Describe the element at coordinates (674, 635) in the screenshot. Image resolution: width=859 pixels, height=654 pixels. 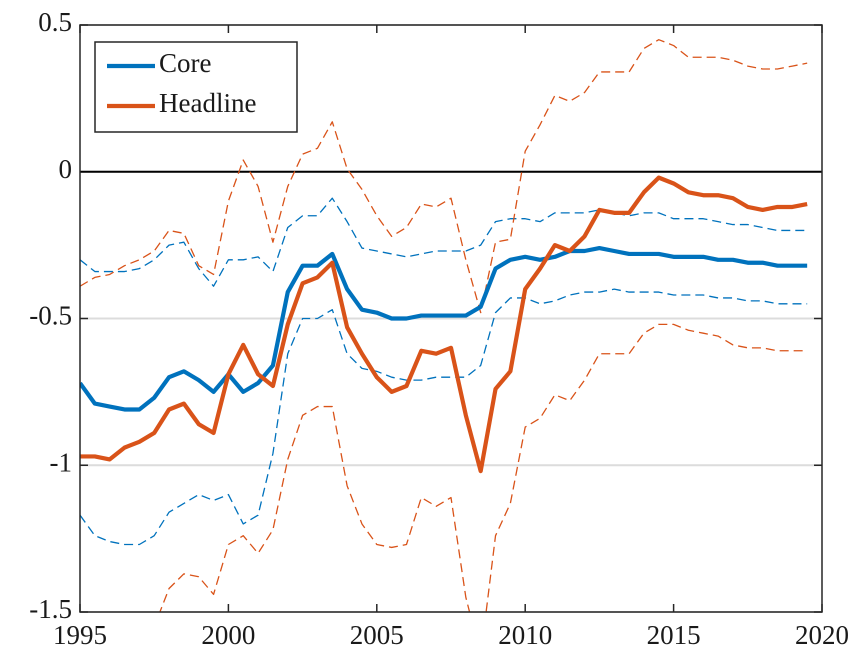
I see `x-tick-label: 2015` at that location.